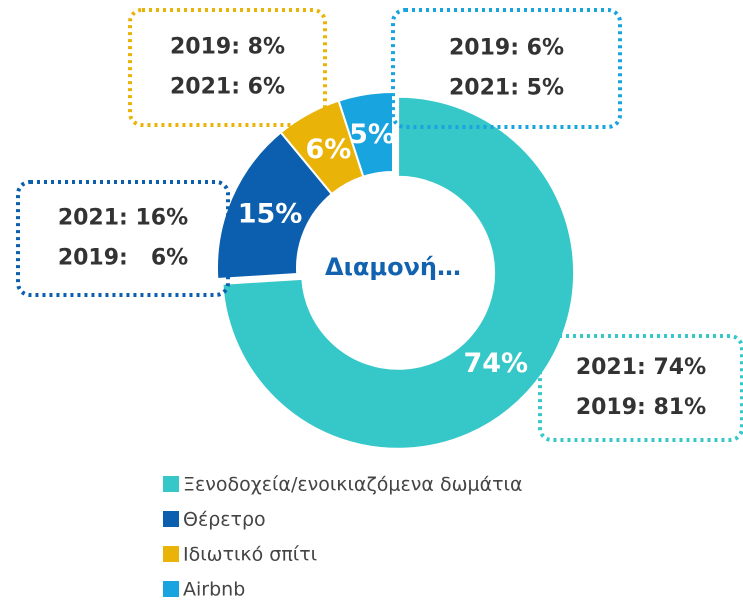 Image resolution: width=743 pixels, height=600 pixels. Describe the element at coordinates (227, 87) in the screenshot. I see `callout-text: 2021: 6%` at that location.